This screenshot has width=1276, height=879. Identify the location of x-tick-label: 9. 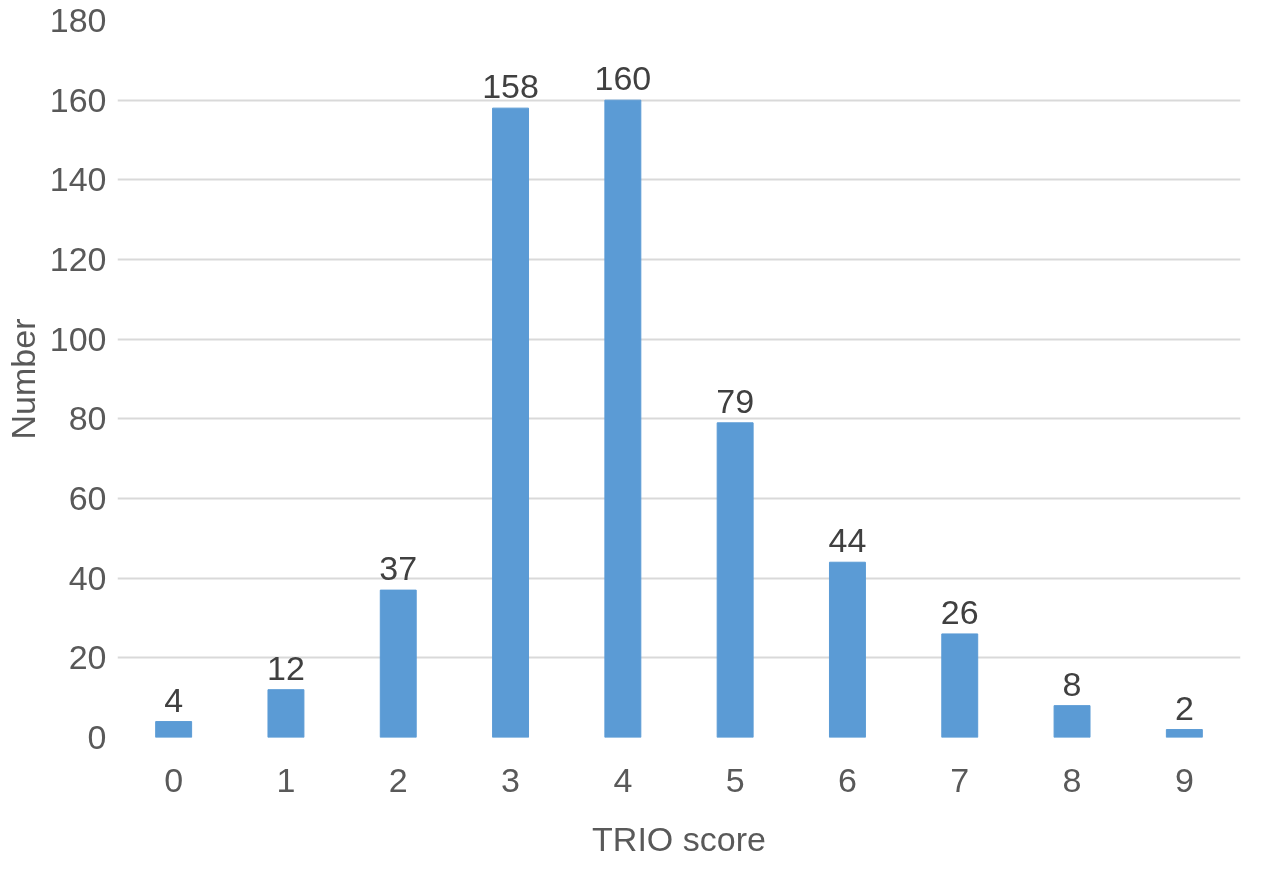
(1184, 779).